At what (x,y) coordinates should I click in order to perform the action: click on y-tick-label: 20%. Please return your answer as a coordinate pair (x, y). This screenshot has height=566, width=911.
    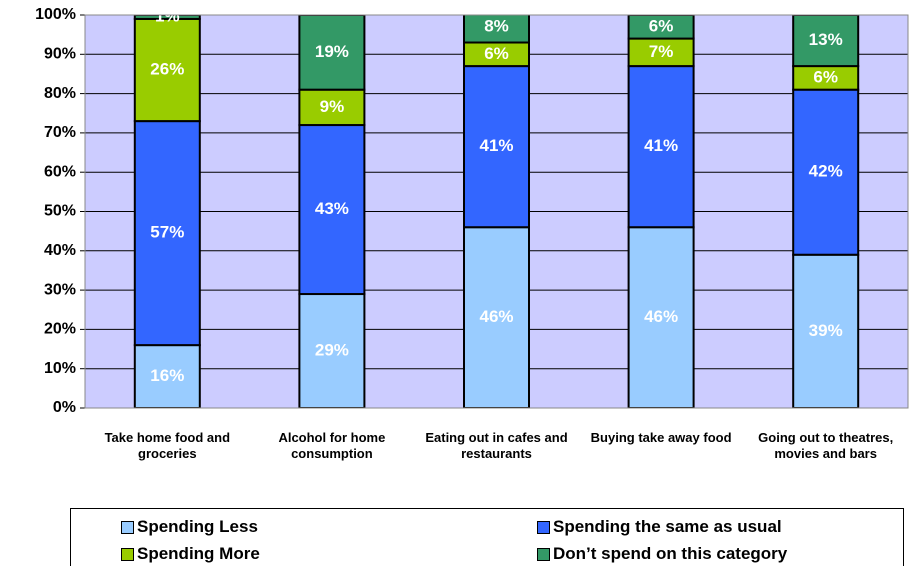
    Looking at the image, I should click on (60, 329).